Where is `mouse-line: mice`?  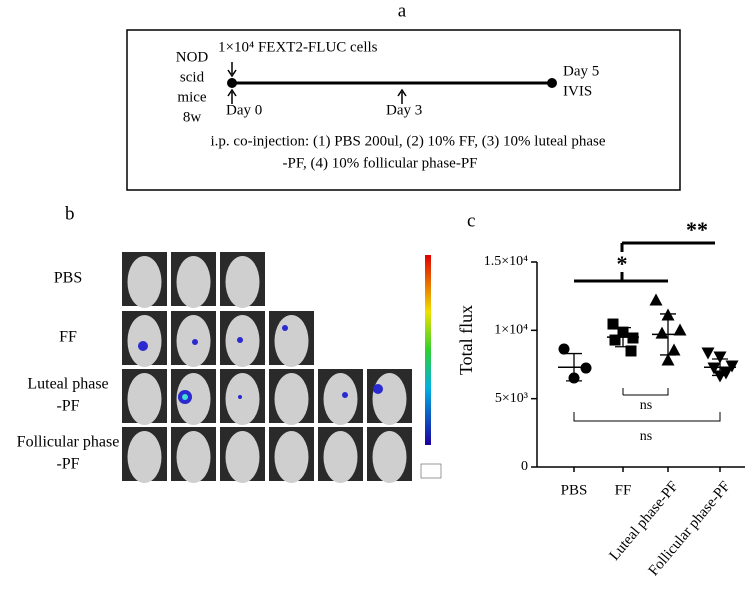 mouse-line: mice is located at coordinates (191, 97).